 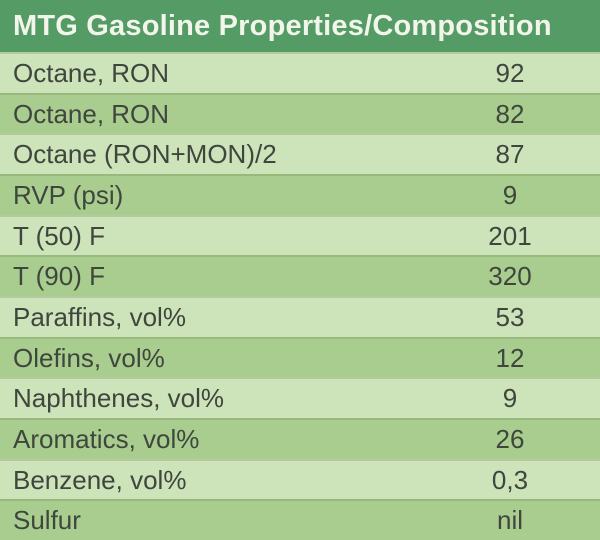 What do you see at coordinates (47, 520) in the screenshot?
I see `row-label: Sulfur` at bounding box center [47, 520].